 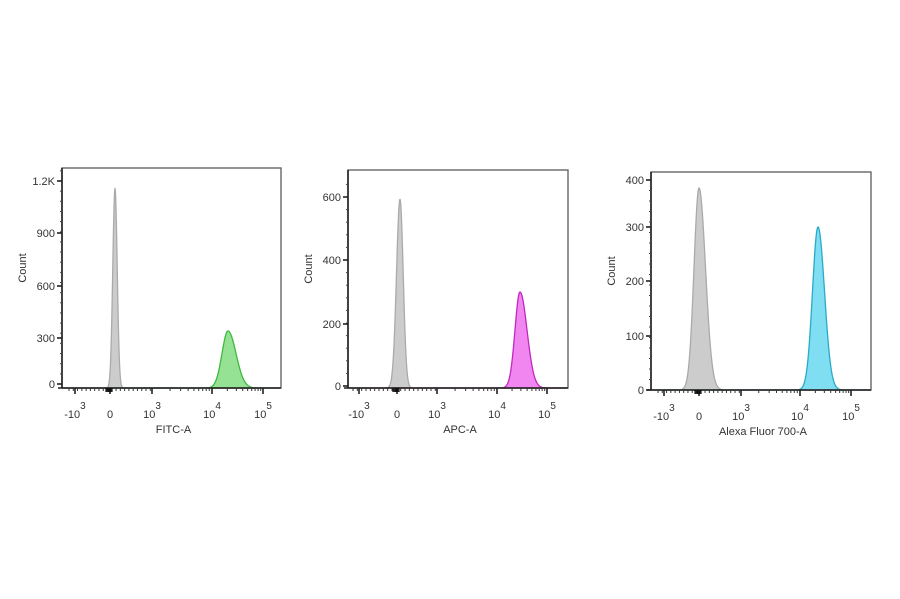 I want to click on y-tick-label: 1.2K, so click(x=43, y=182).